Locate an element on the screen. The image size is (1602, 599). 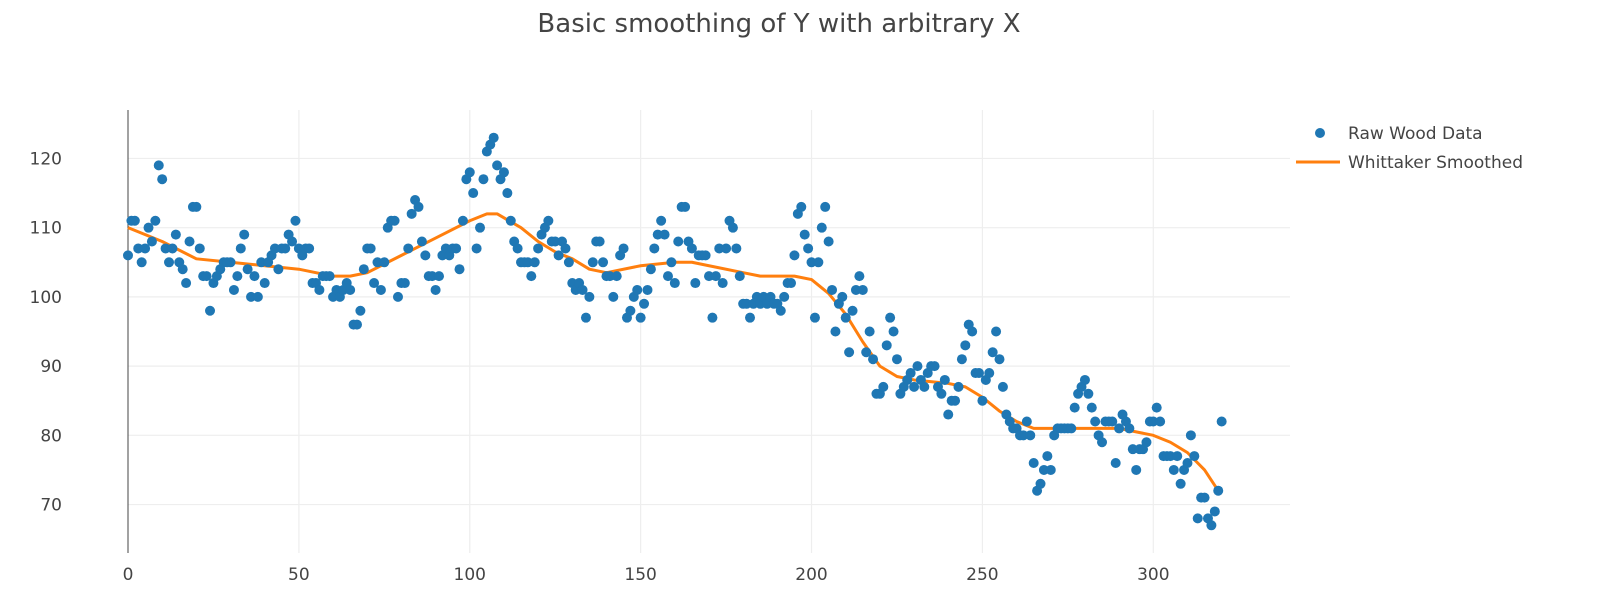
legend-item-smoothed: Whittaker Smoothed is located at coordinates (1409, 163).